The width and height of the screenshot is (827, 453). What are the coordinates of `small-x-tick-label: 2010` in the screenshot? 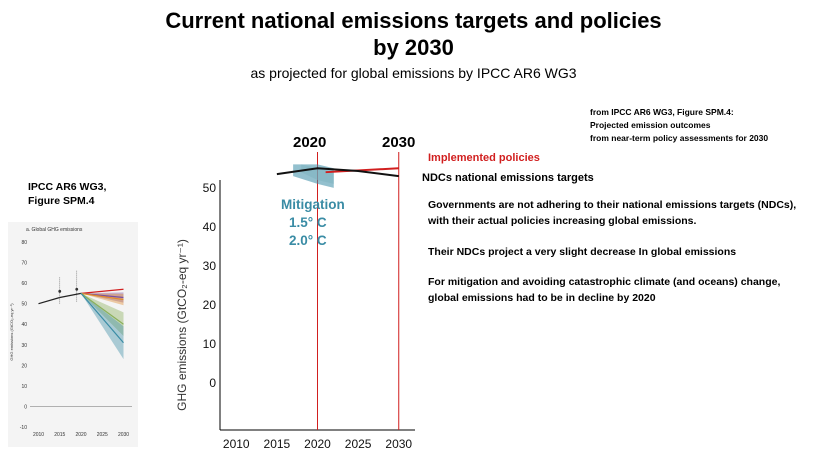 It's located at (38, 435).